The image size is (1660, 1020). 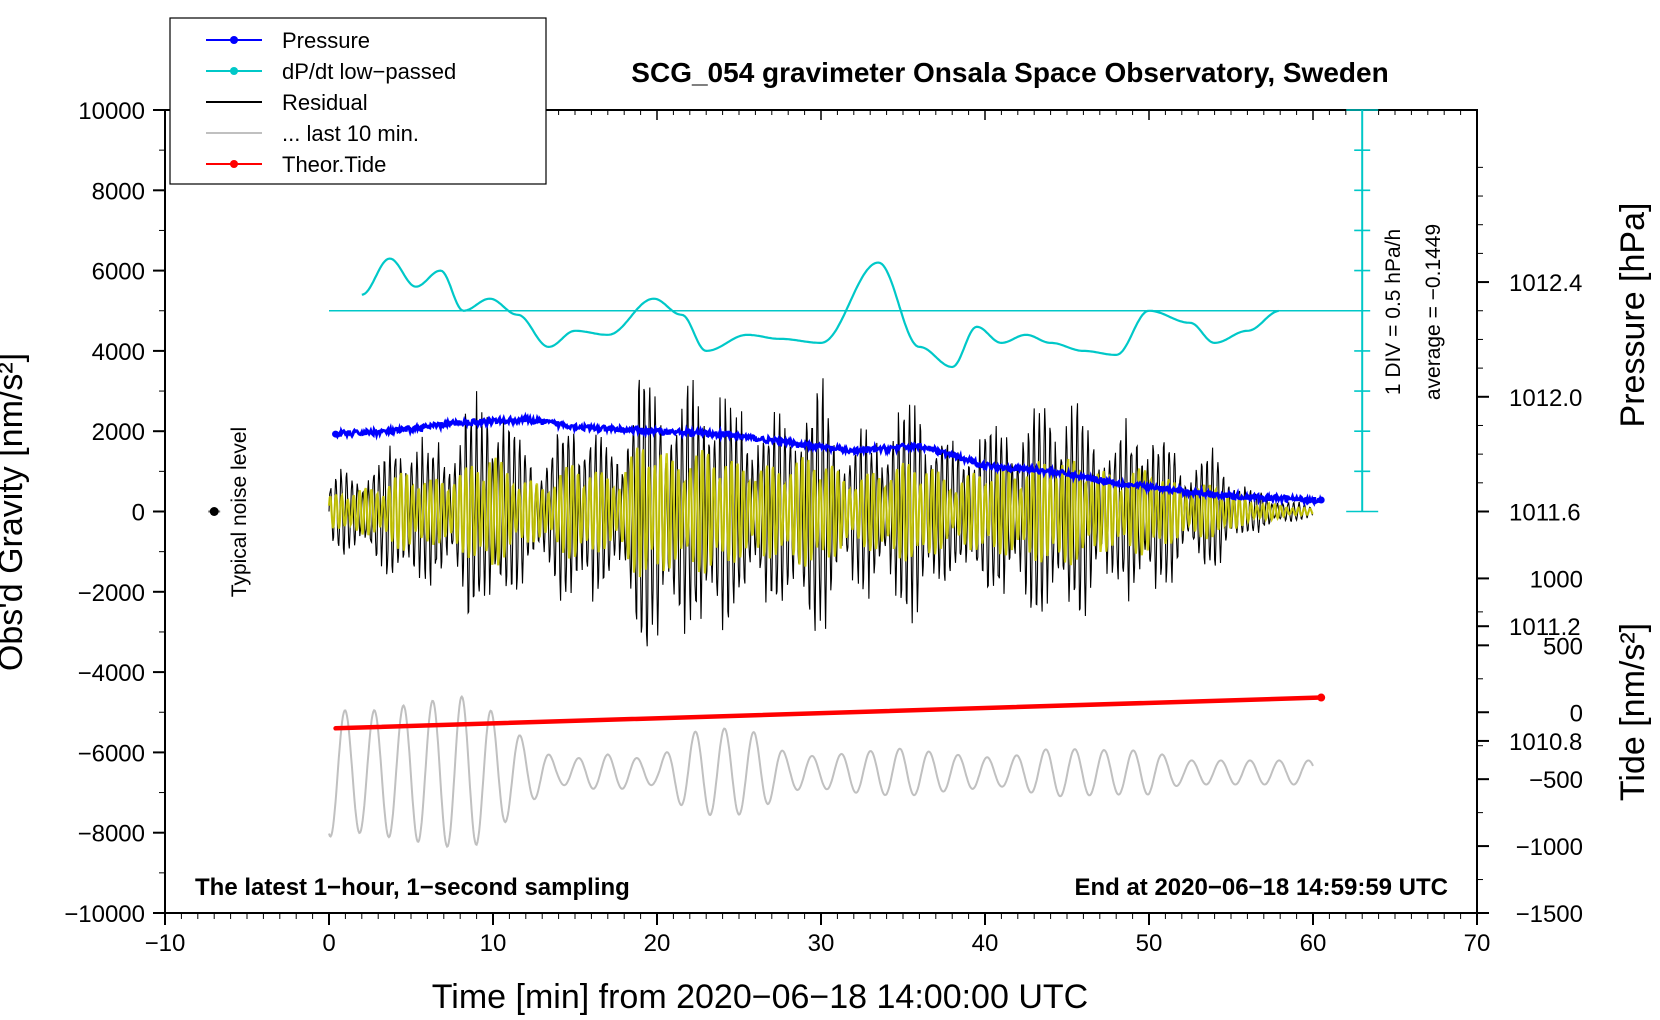 I want to click on noise-level-marker, so click(x=214, y=511).